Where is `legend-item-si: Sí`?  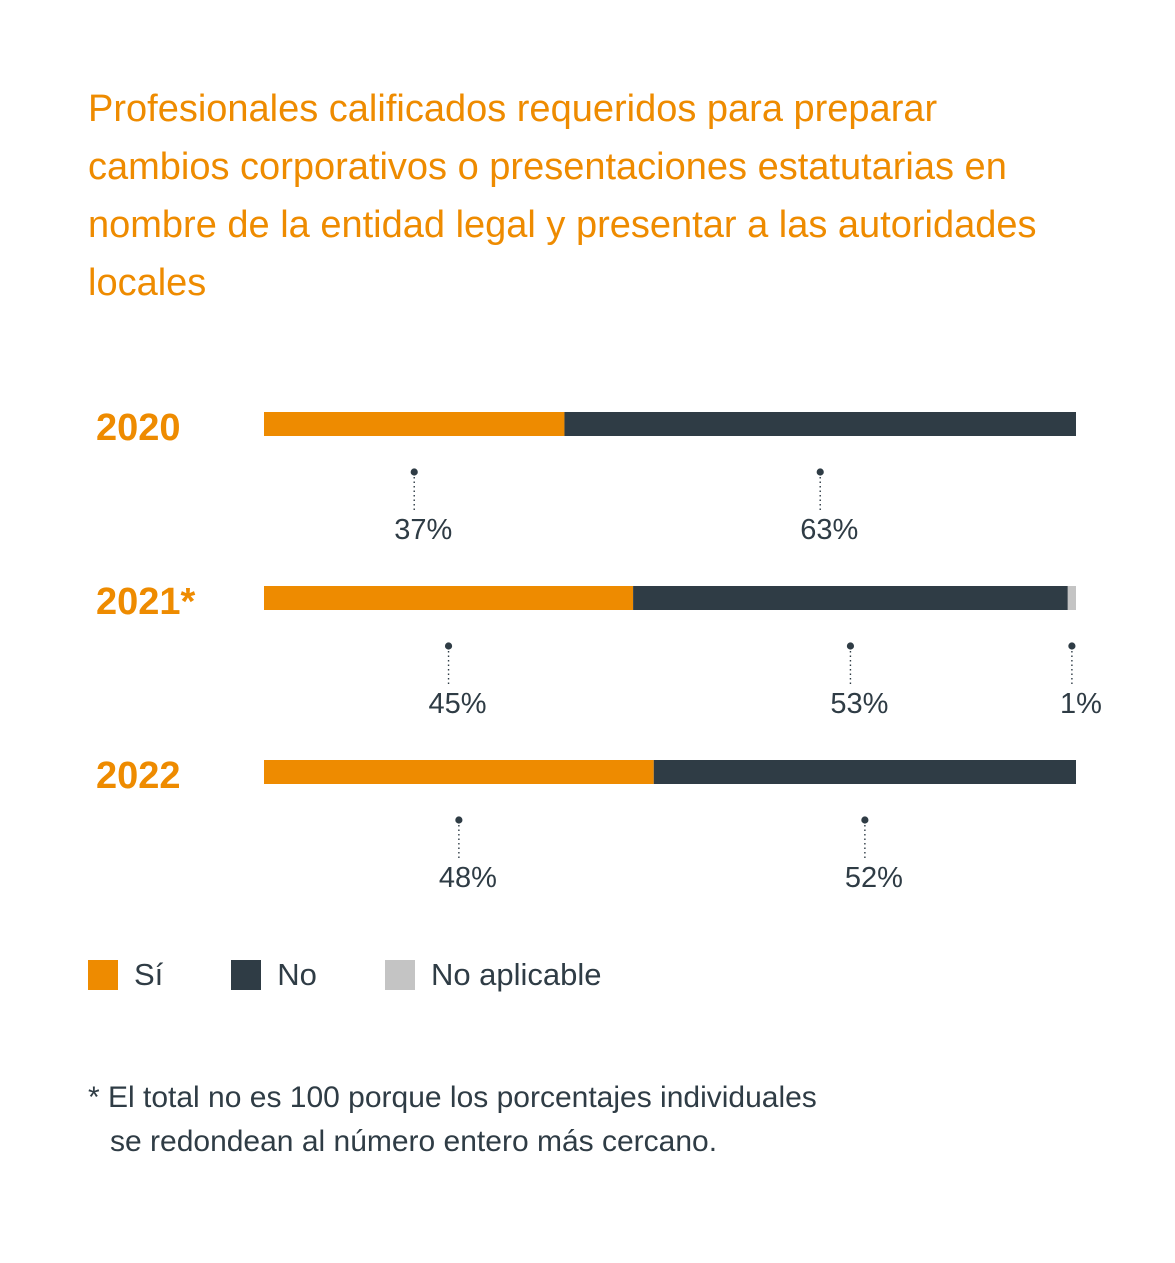
legend-item-si: Sí is located at coordinates (125, 975).